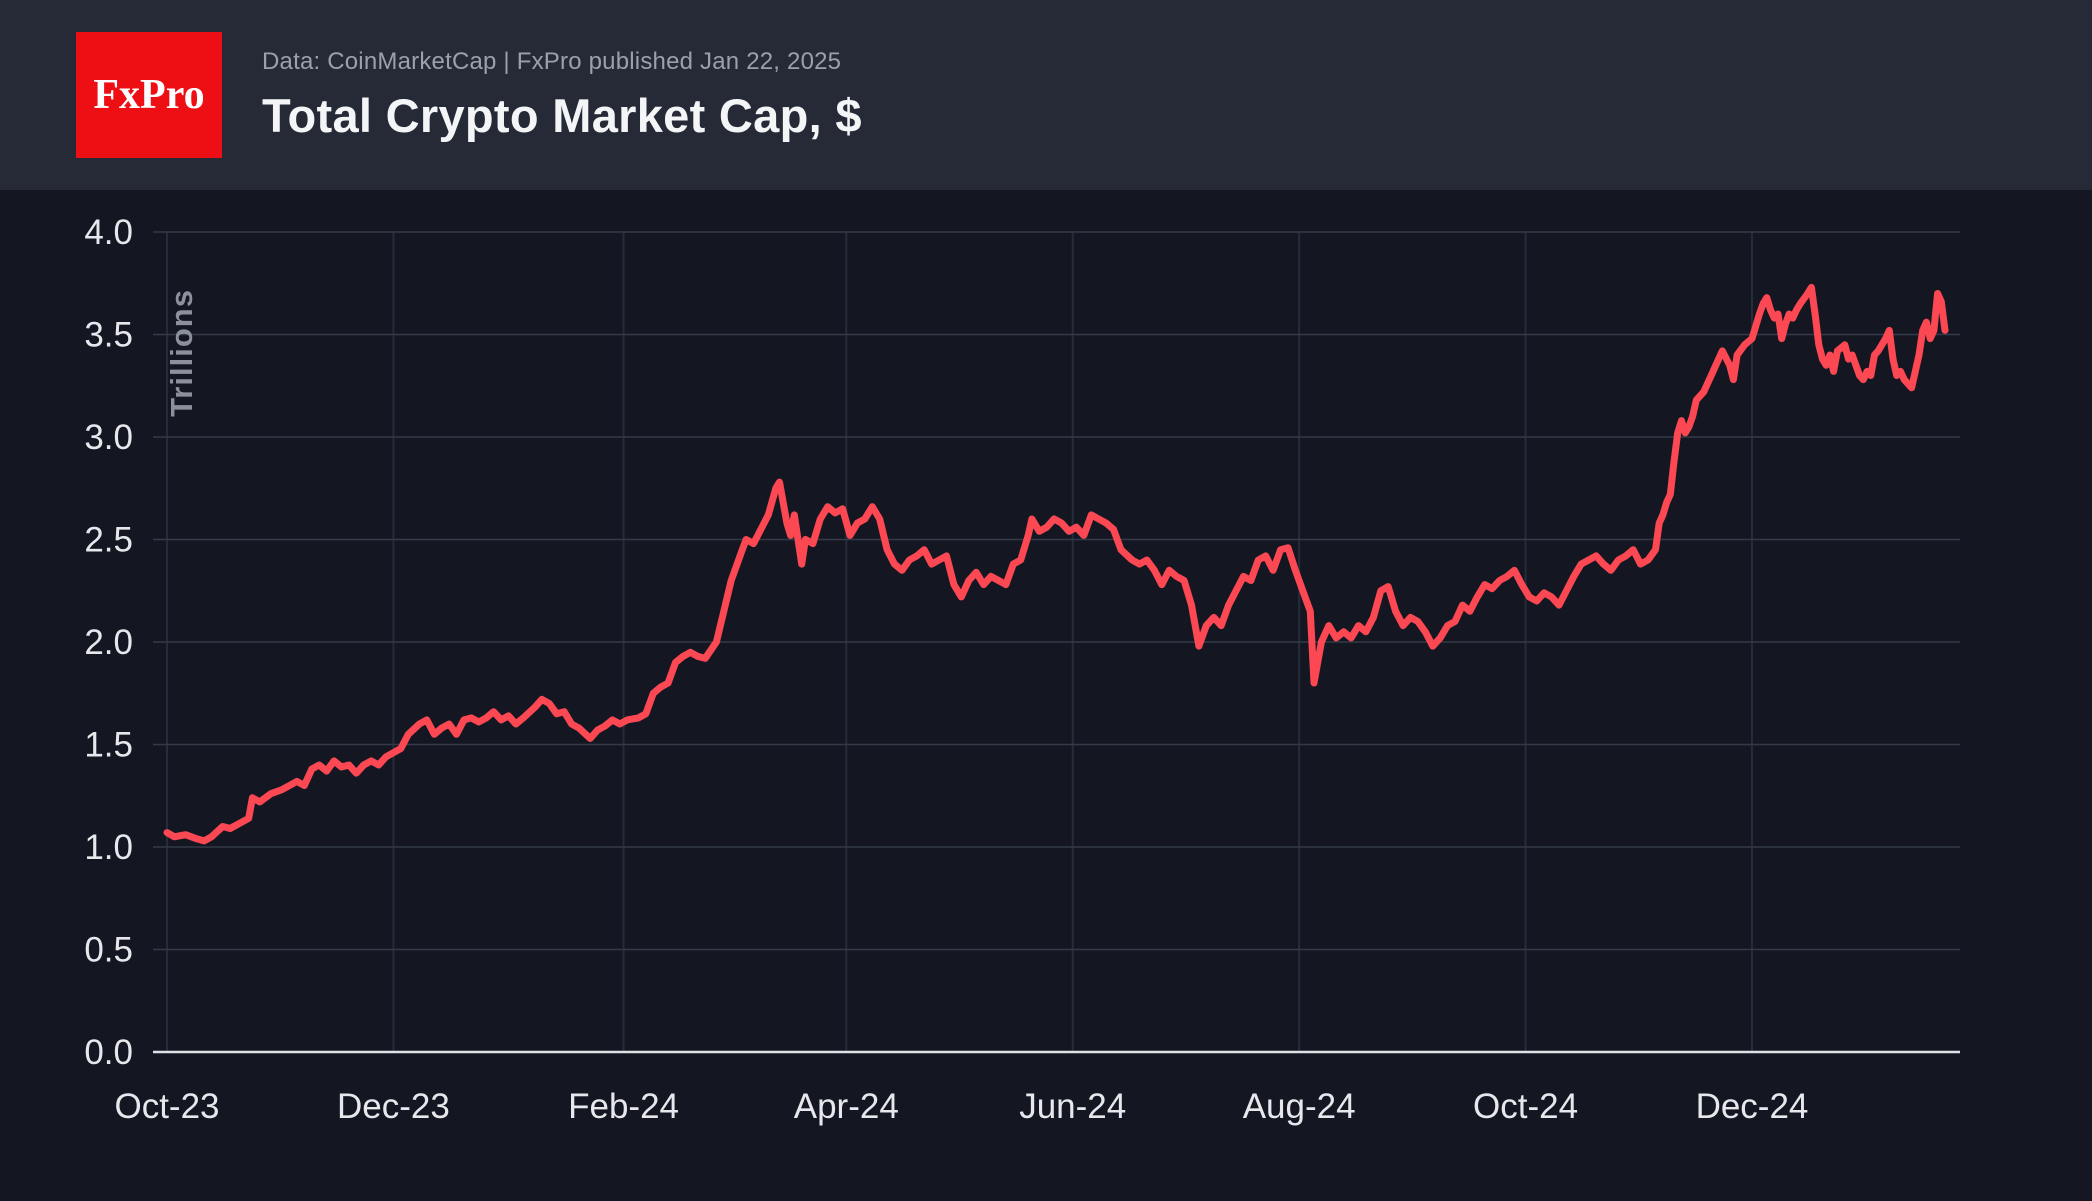 Image resolution: width=2092 pixels, height=1201 pixels. Describe the element at coordinates (1525, 1106) in the screenshot. I see `x-tick-label: Oct-24` at that location.